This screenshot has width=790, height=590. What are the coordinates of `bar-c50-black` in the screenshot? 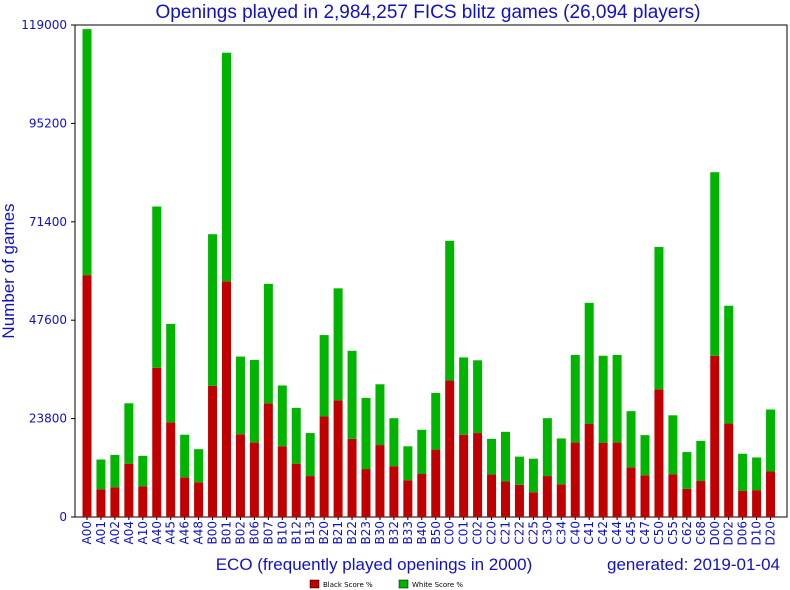 It's located at (659, 453).